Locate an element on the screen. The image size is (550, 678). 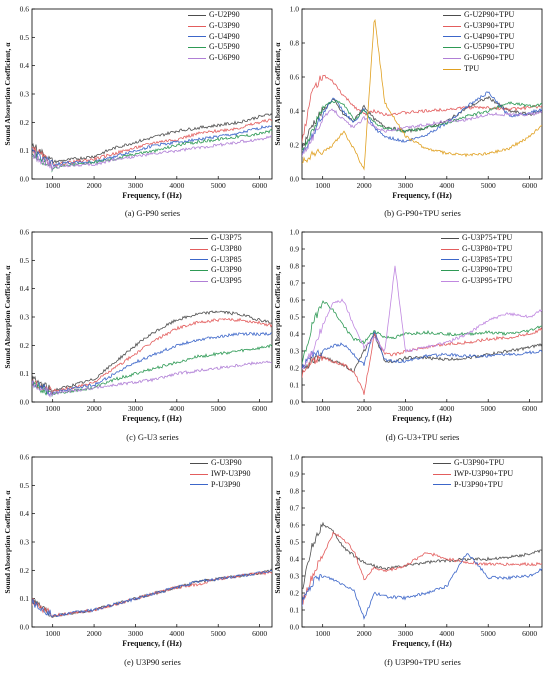
legend-label: IWP-U3P90 is located at coordinates (231, 473).